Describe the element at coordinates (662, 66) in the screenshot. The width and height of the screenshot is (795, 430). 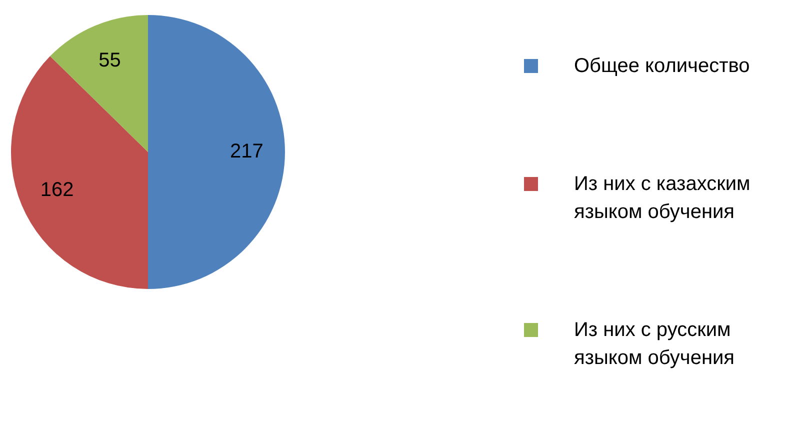
I see `legend-label: Общее количество` at that location.